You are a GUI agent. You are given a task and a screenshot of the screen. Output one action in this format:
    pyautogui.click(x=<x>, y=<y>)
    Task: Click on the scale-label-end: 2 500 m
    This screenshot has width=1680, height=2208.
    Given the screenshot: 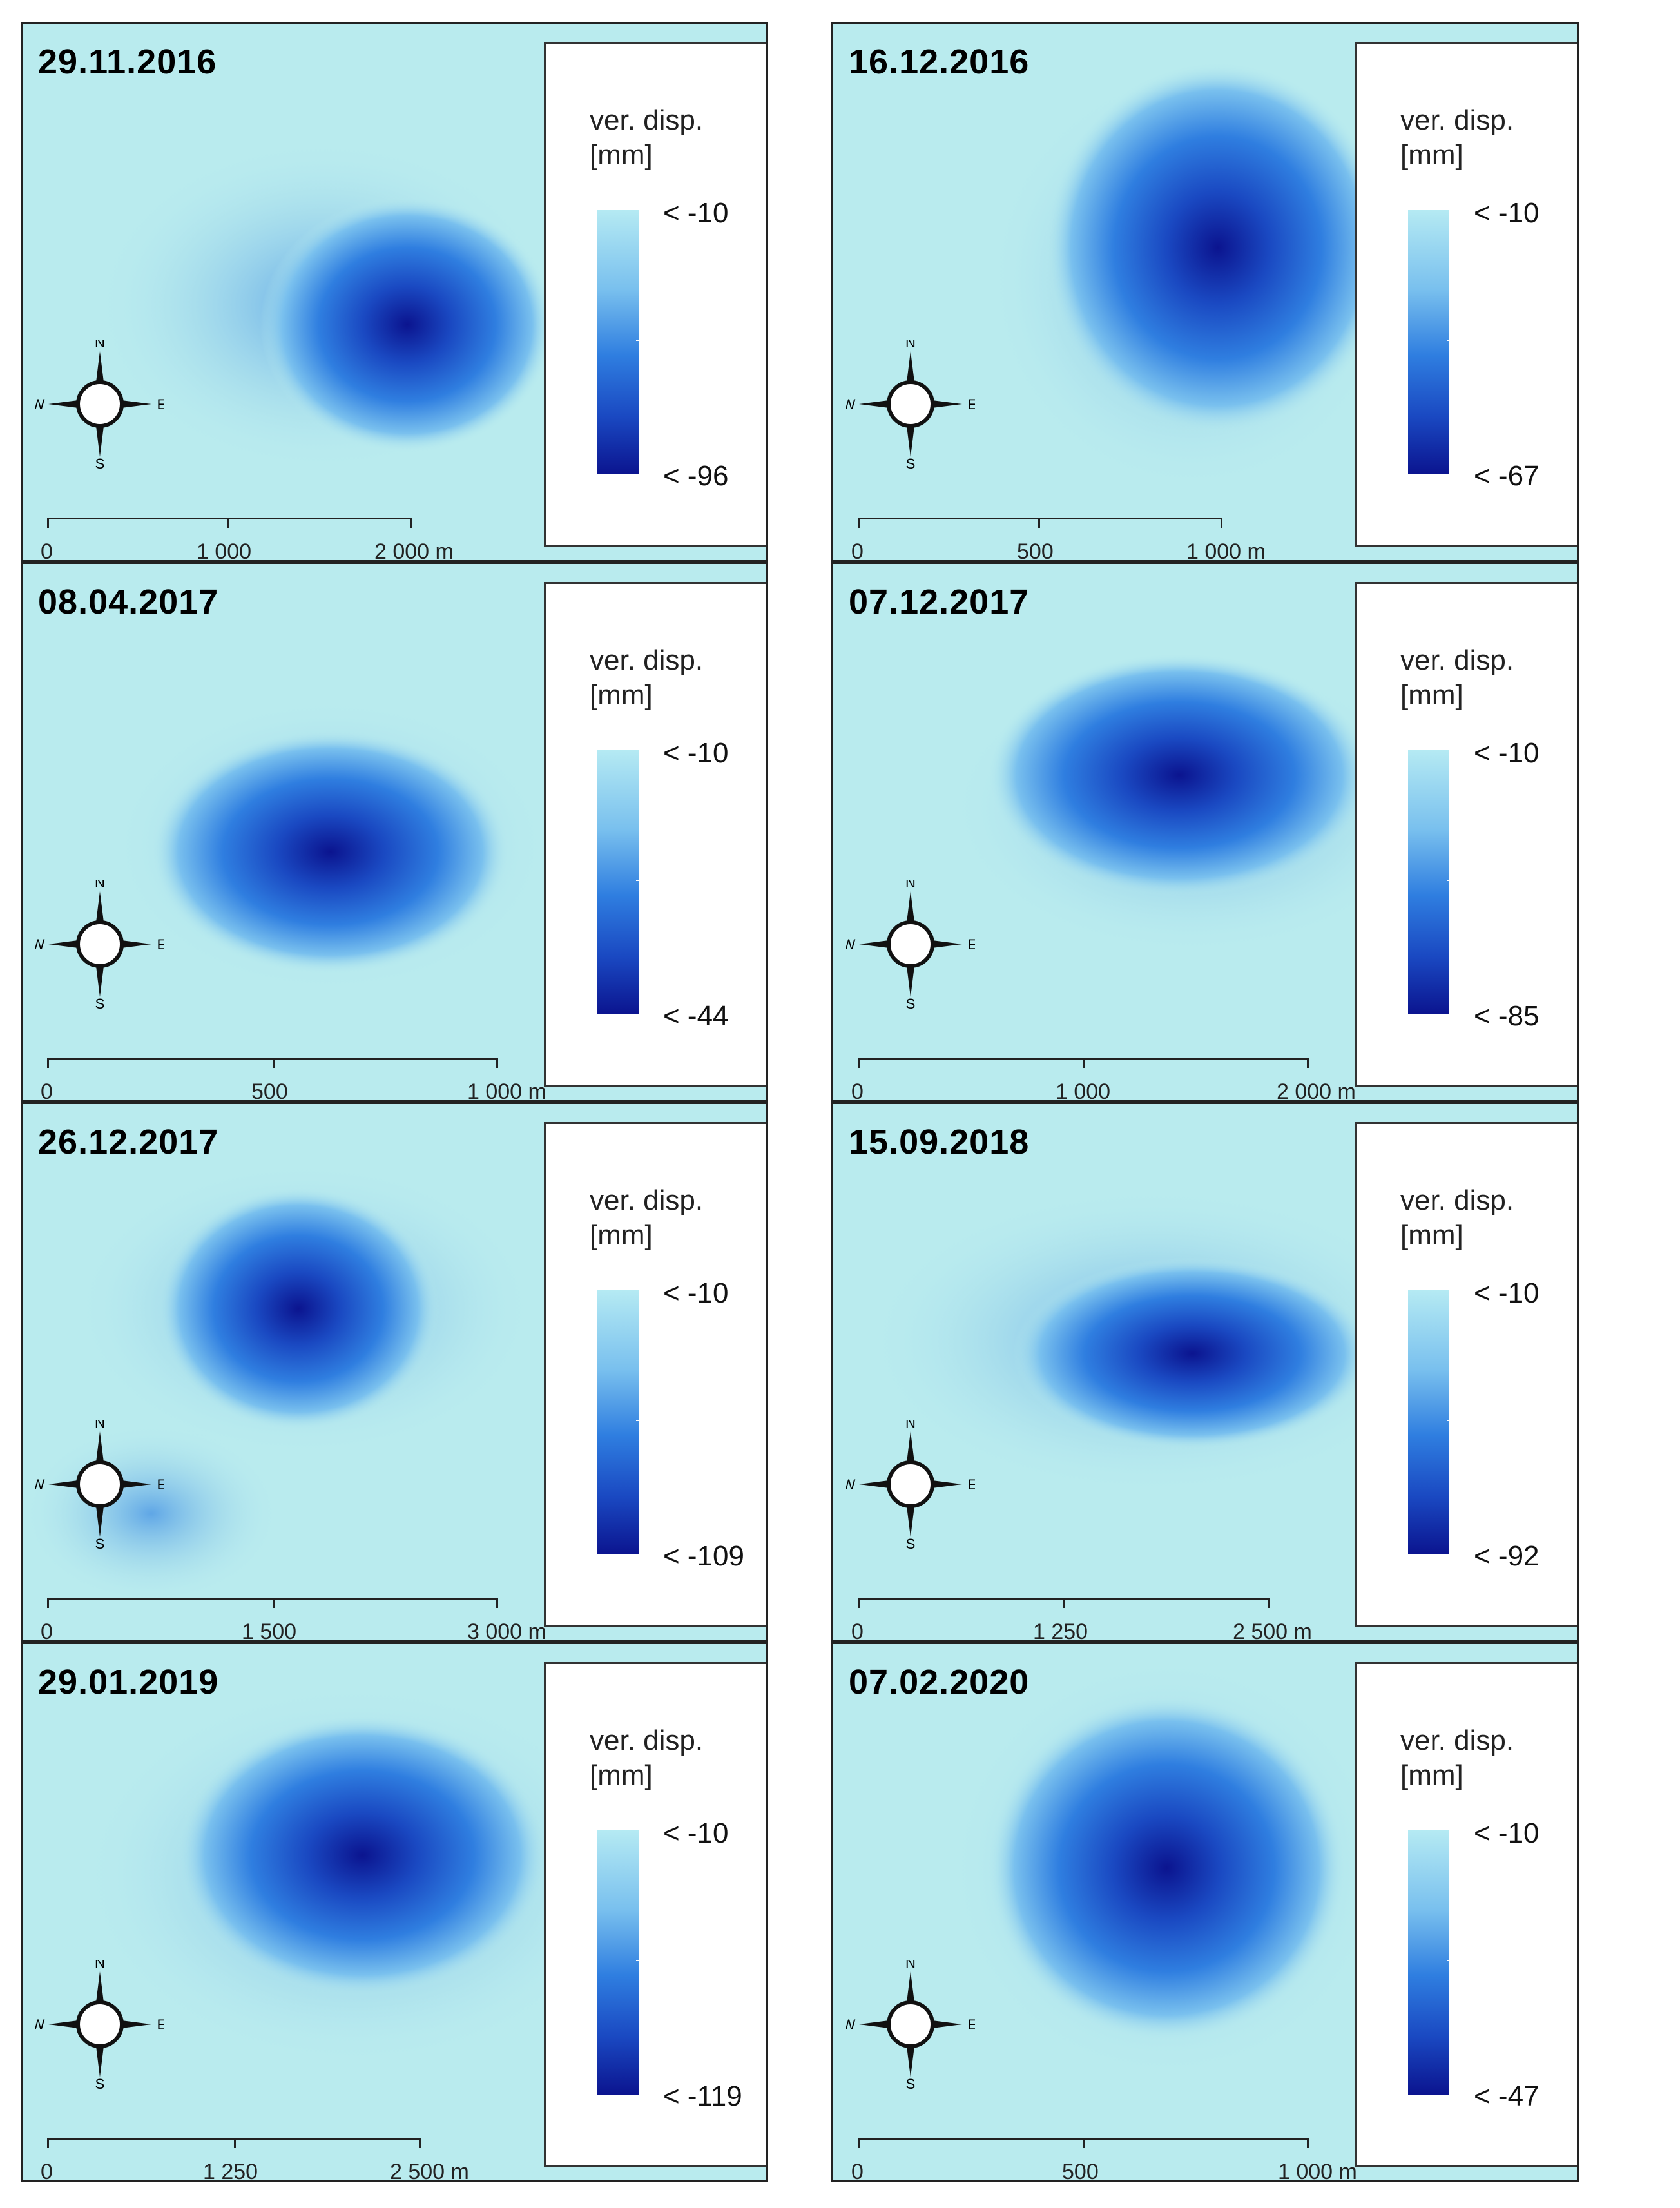 What is the action you would take?
    pyautogui.click(x=430, y=2171)
    